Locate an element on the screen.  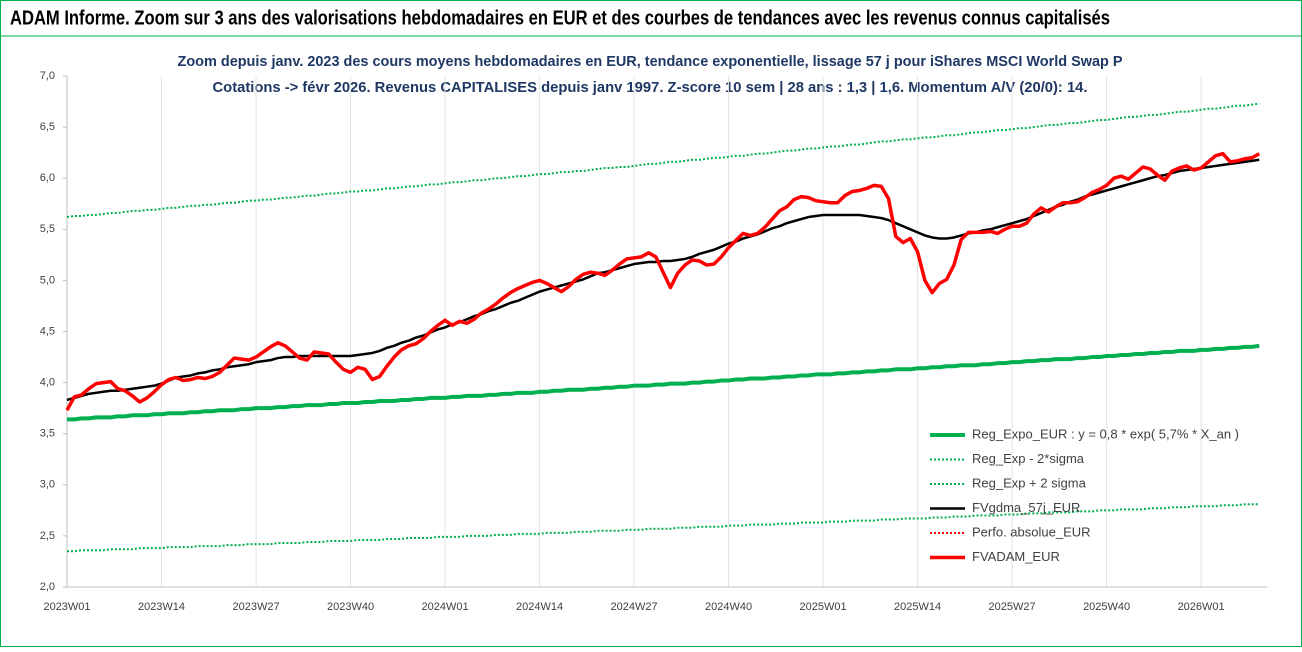
x-tick-label: 2023W40 is located at coordinates (350, 607).